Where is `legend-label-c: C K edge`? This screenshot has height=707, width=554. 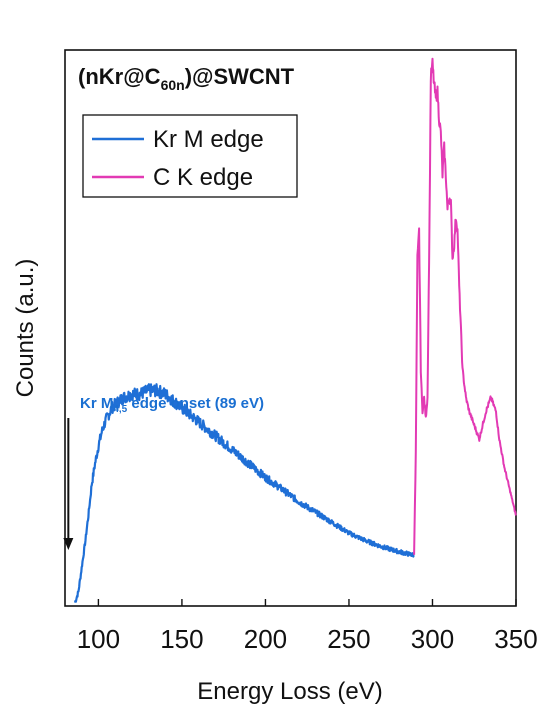
legend-label-c: C K edge is located at coordinates (203, 177).